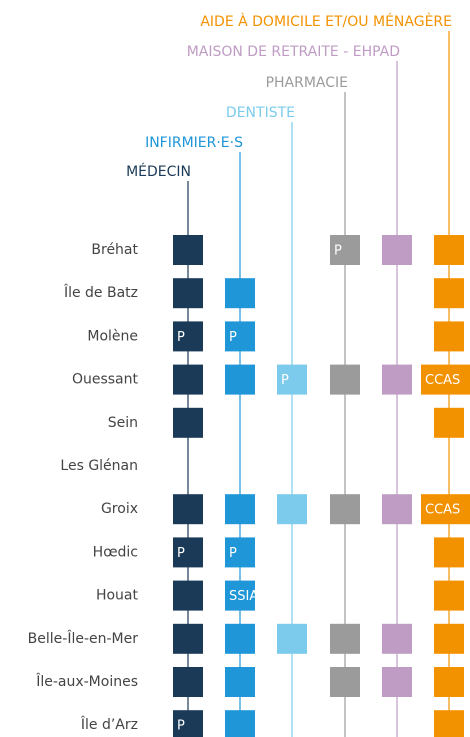  Describe the element at coordinates (112, 336) in the screenshot. I see `island-name: Molène` at that location.